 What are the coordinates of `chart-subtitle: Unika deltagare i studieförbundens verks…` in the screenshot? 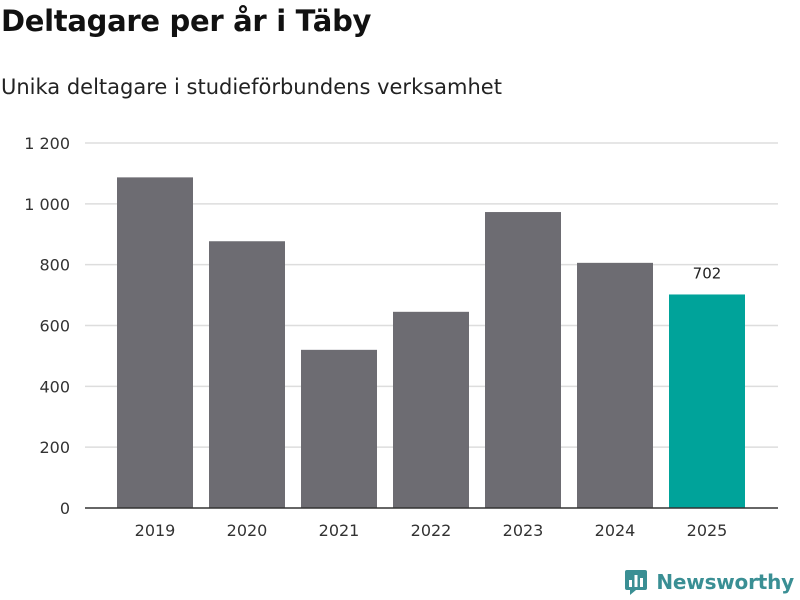 It's located at (251, 87).